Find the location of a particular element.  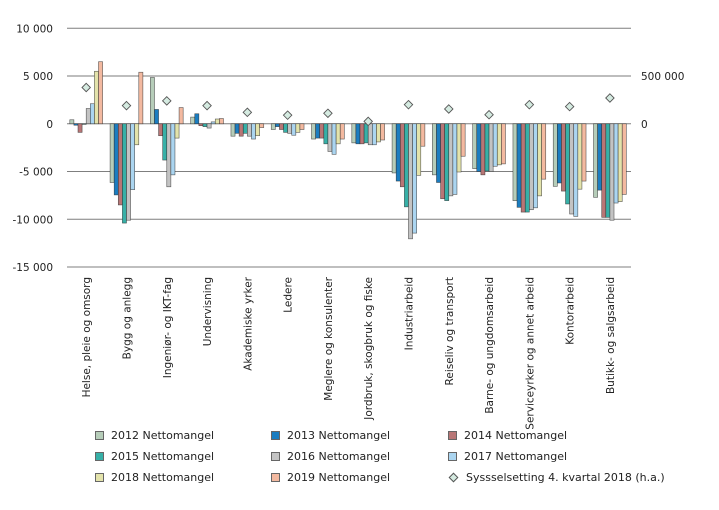

category-label: Kontorarbeid is located at coordinates (571, 311).